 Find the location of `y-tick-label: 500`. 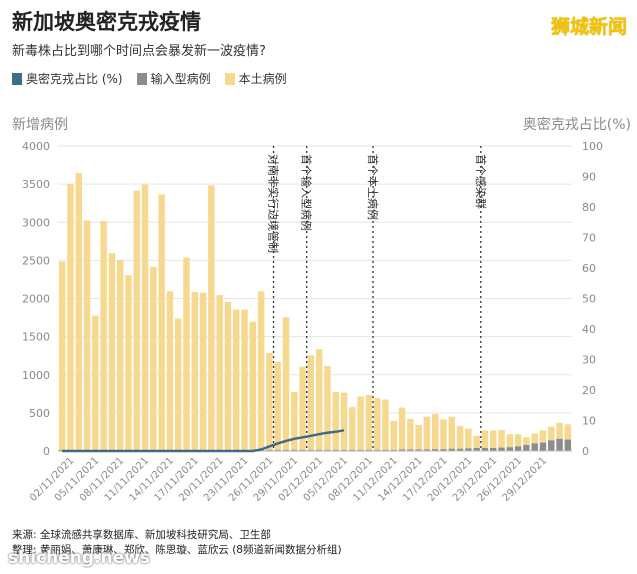

y-tick-label: 500 is located at coordinates (39, 413).